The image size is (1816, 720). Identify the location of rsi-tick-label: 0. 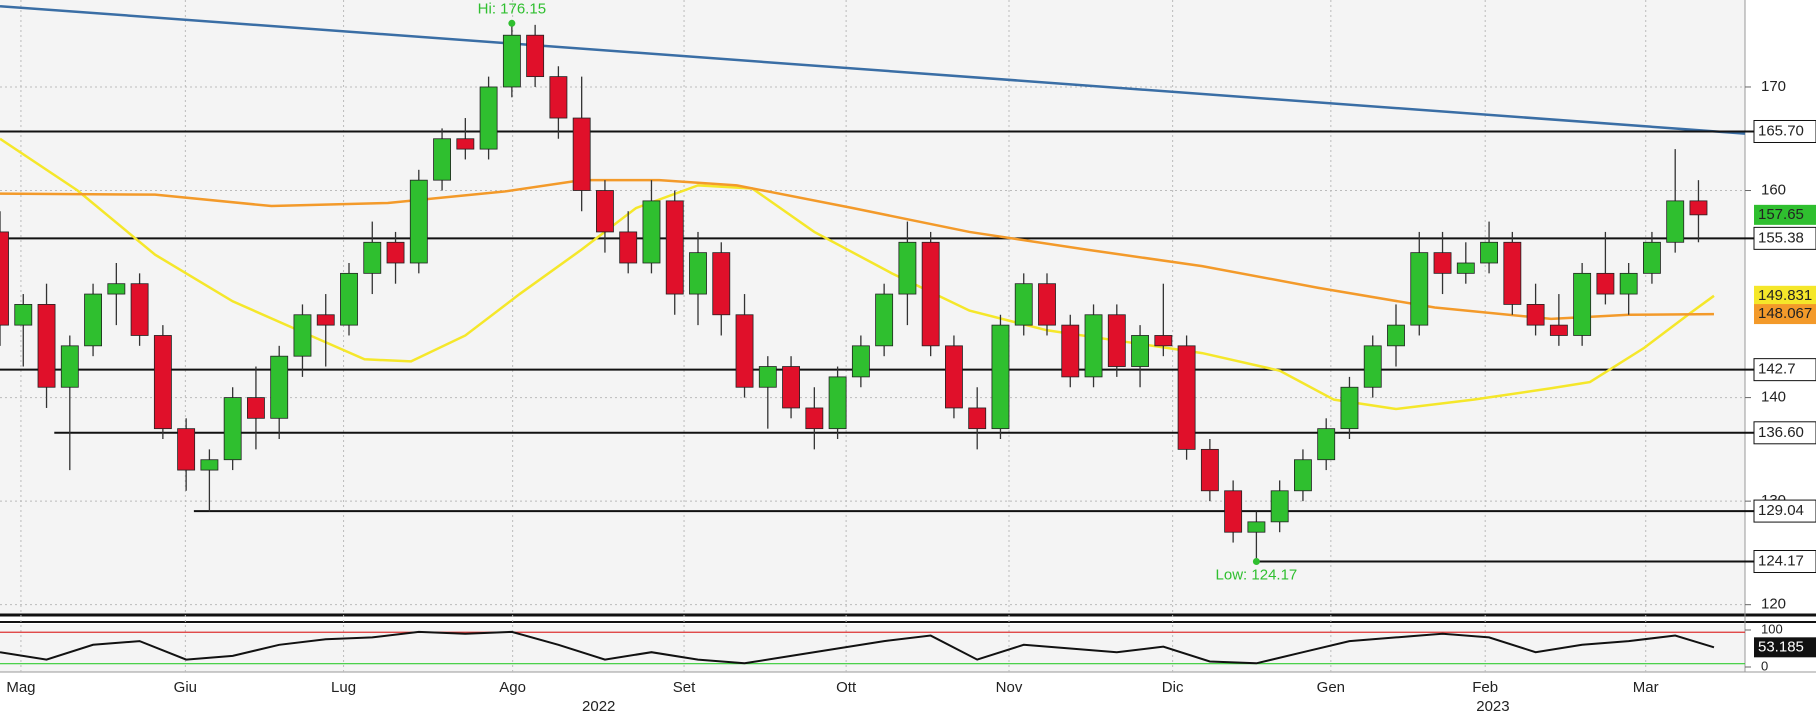
(1764, 665).